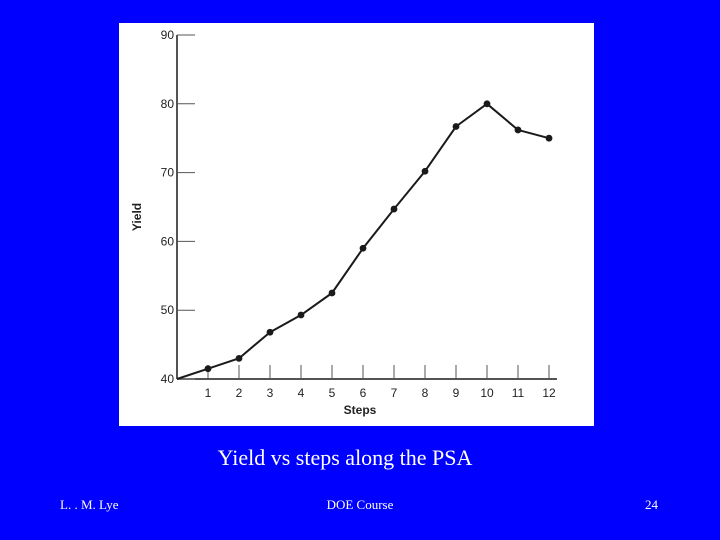 The image size is (720, 540). I want to click on x-tick-label: 11, so click(518, 393).